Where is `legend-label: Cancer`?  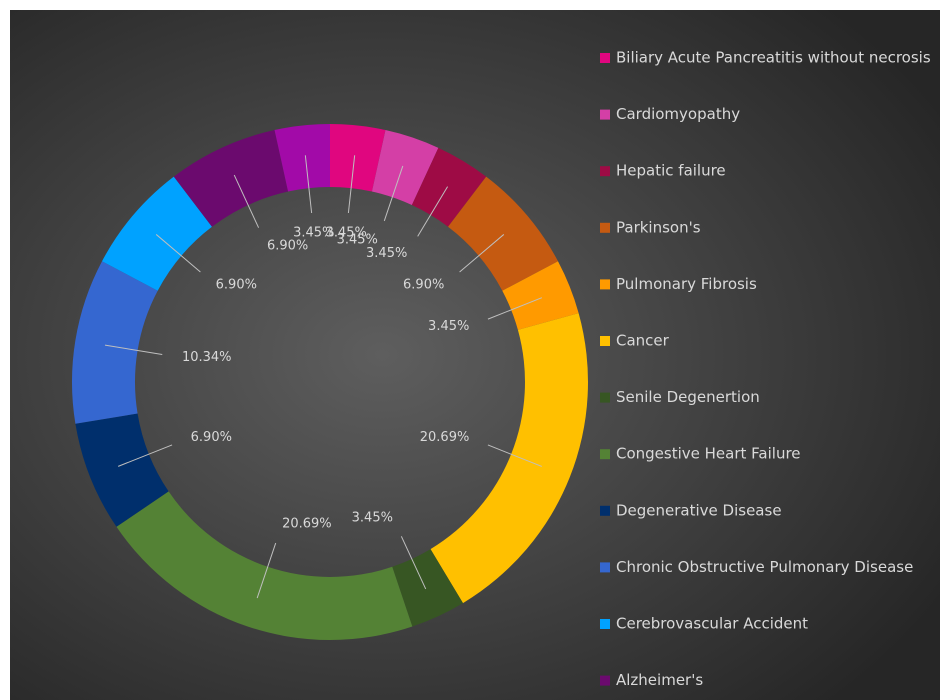 legend-label: Cancer is located at coordinates (643, 341).